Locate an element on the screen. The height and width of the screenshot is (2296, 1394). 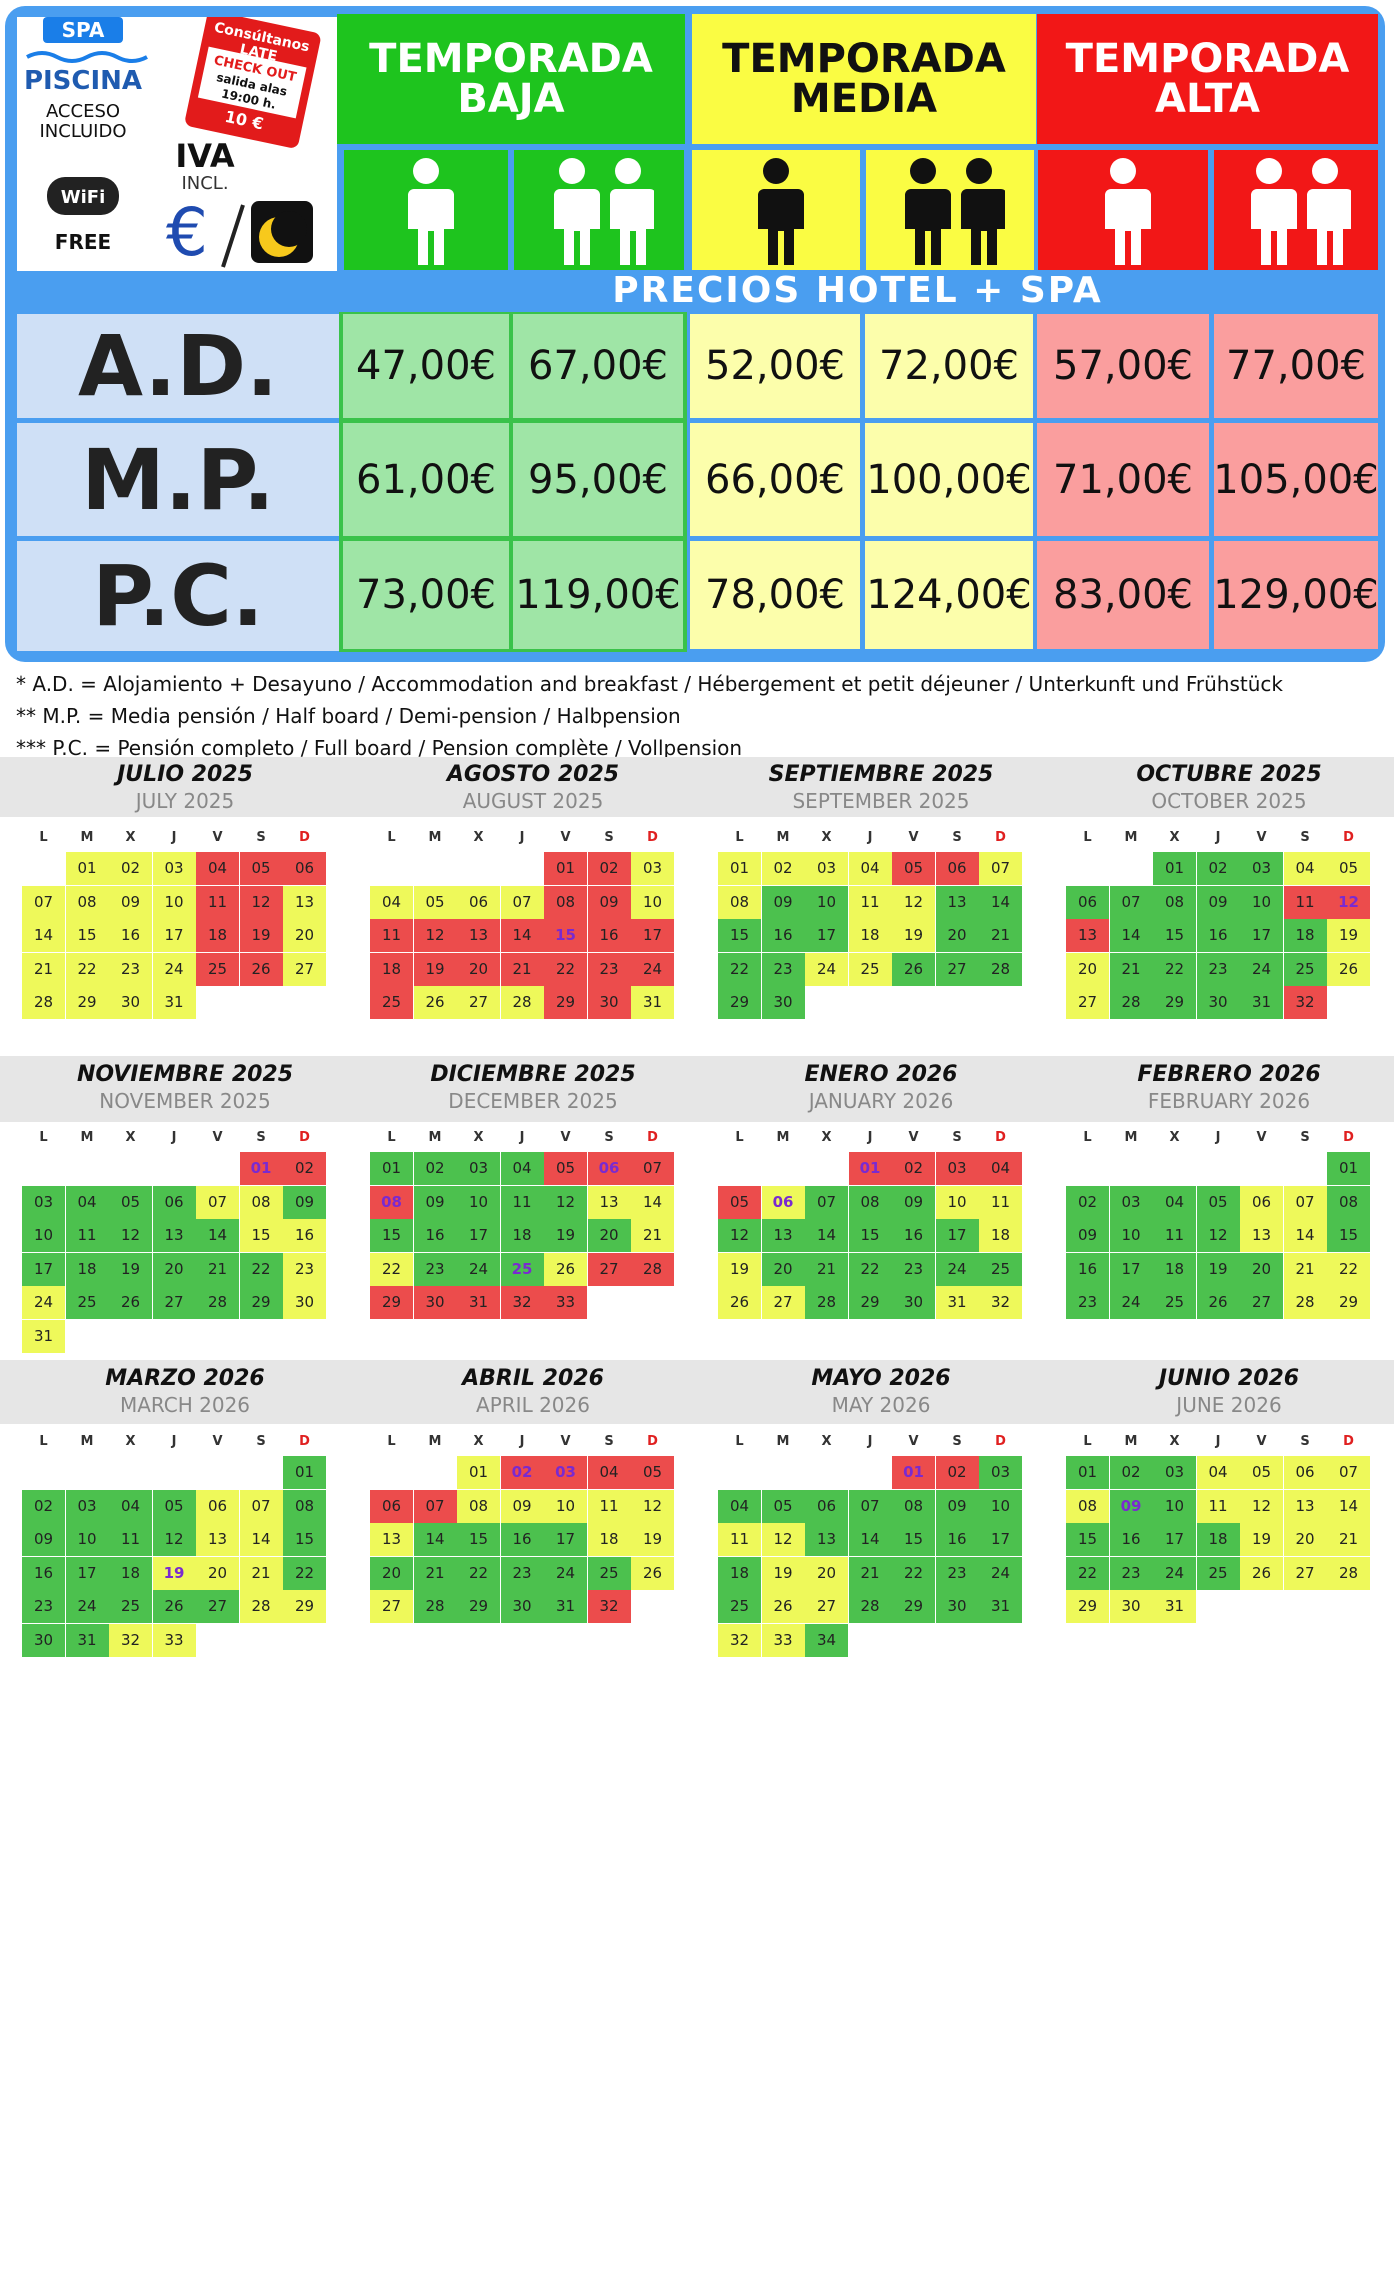
double-person-icon is located at coordinates (599, 210).